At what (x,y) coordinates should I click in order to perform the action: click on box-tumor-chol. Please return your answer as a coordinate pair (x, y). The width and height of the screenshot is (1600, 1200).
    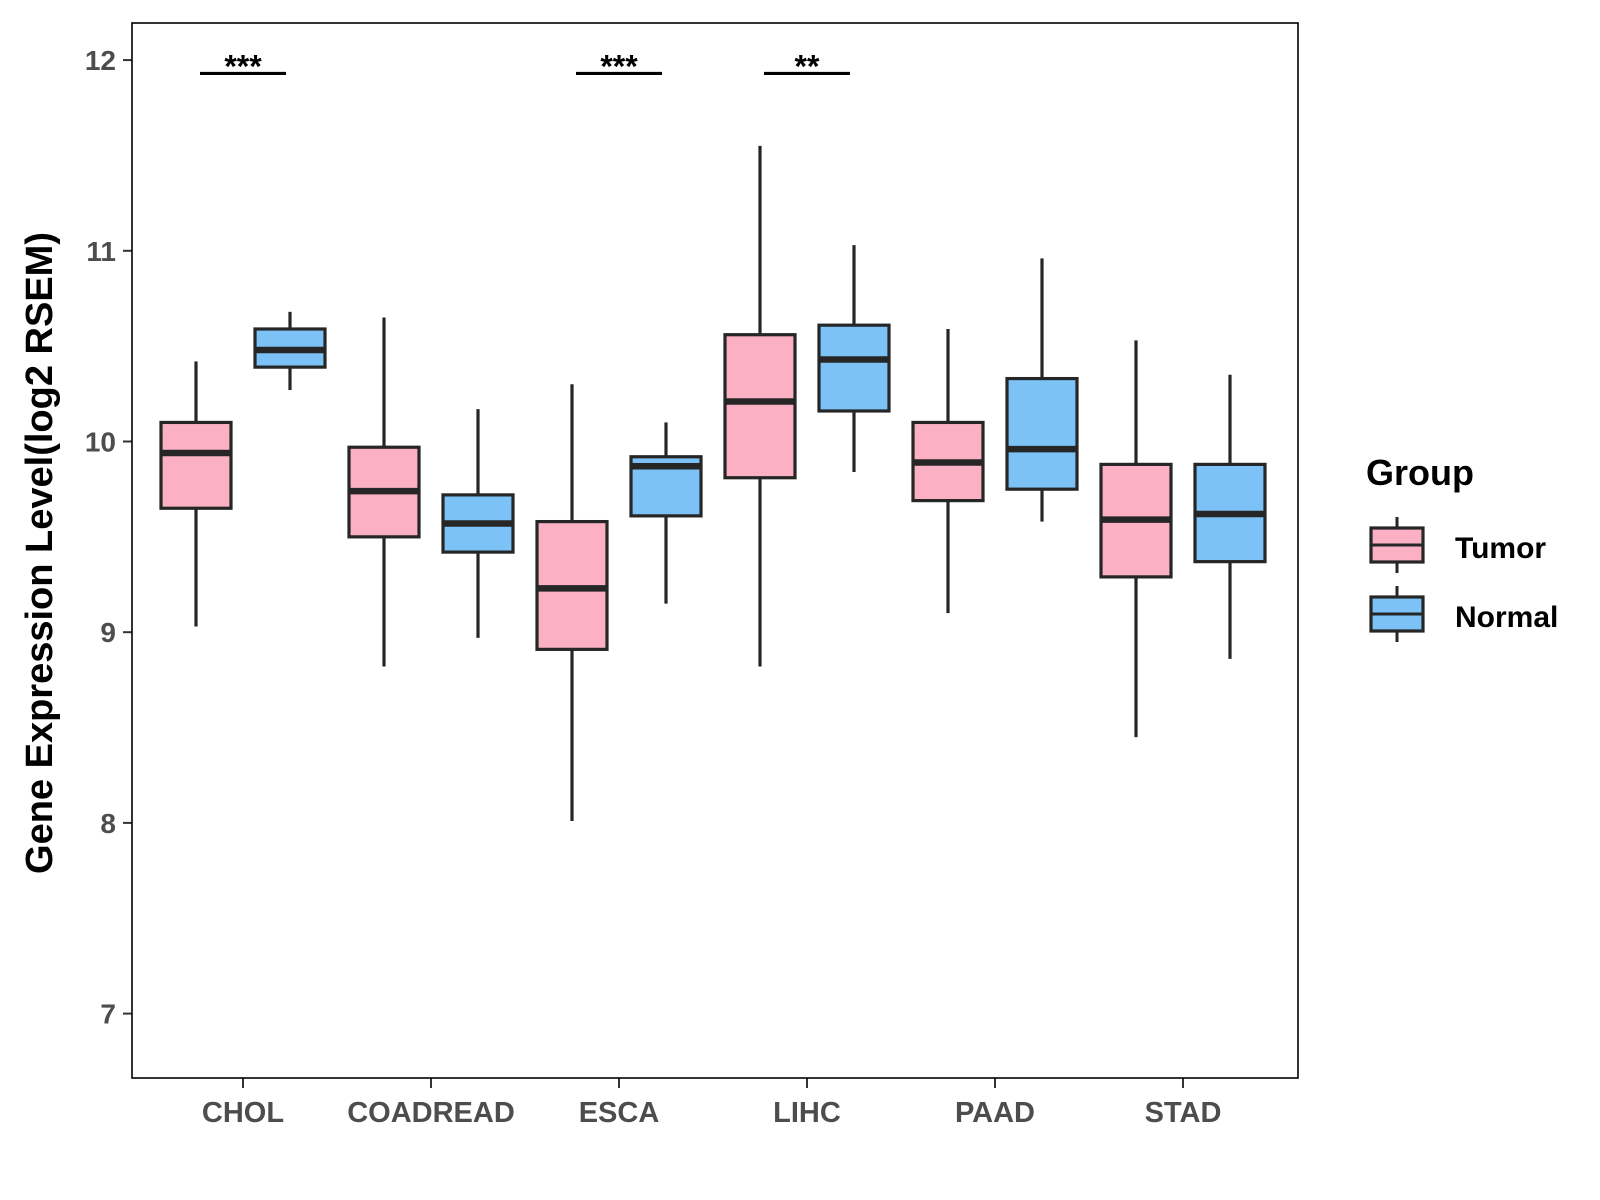
    Looking at the image, I should click on (196, 494).